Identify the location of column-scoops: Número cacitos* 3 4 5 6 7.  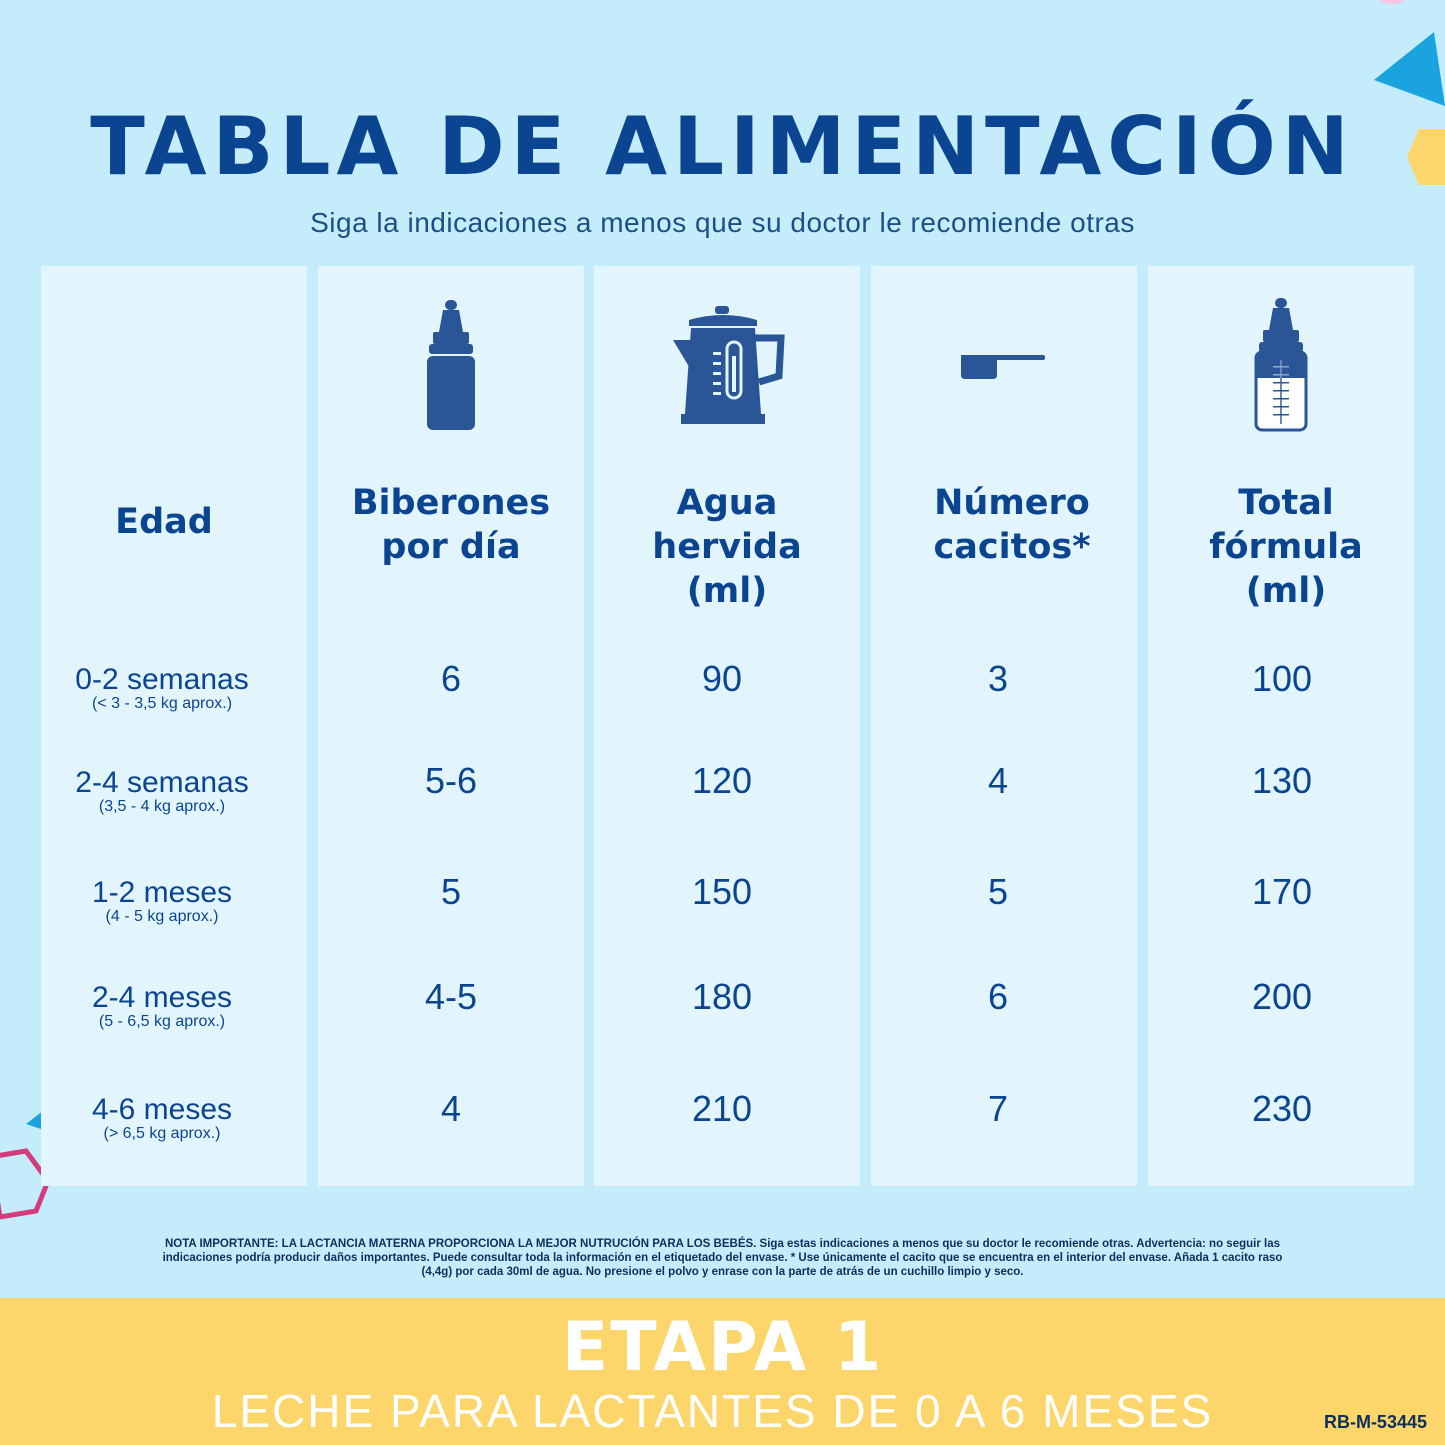
(1004, 726).